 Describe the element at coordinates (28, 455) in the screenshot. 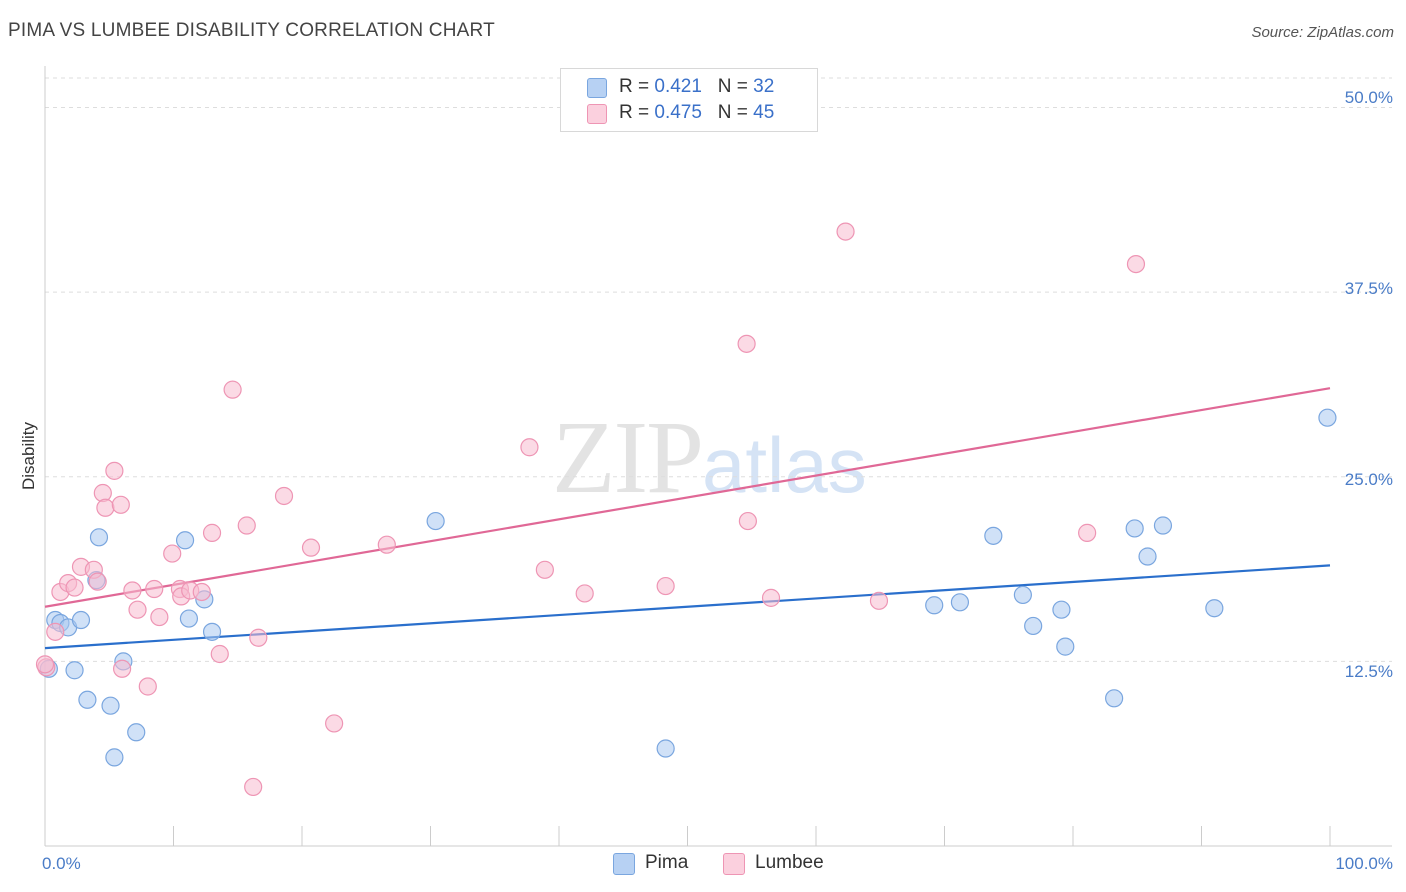

I see `y-axis-title: Disability` at that location.